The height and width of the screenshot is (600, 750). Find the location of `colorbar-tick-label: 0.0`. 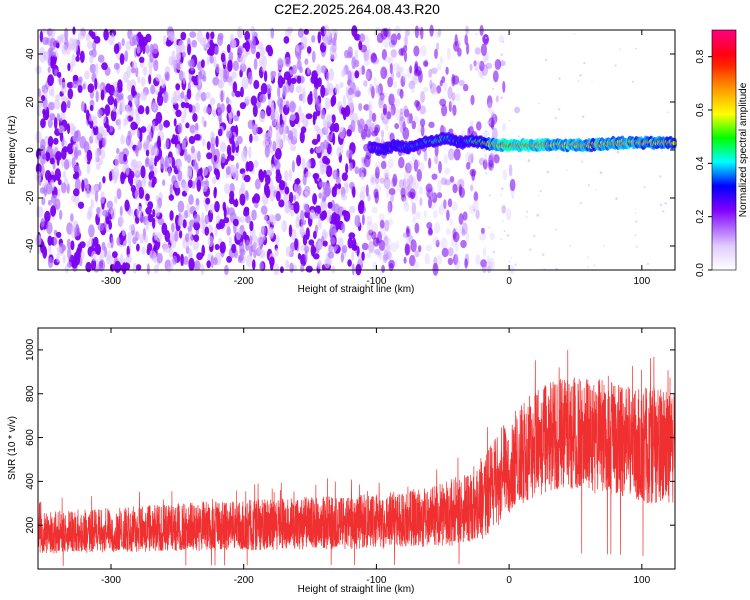

colorbar-tick-label: 0.0 is located at coordinates (700, 270).